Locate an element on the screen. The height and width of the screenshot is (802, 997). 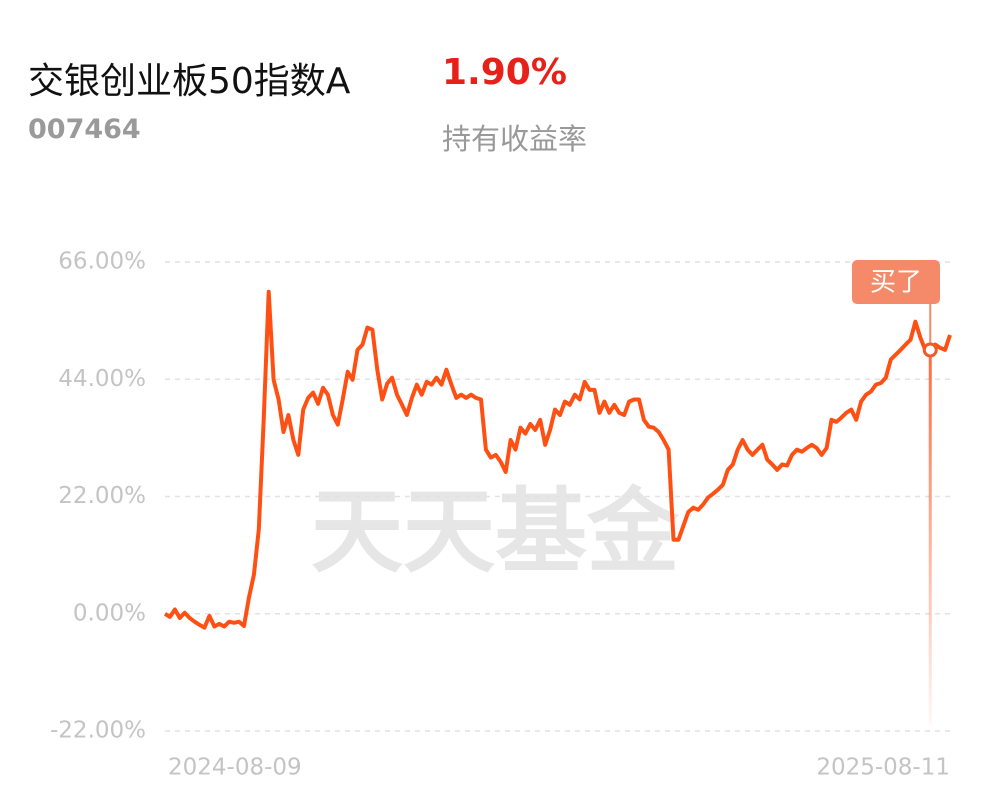
y-tick-label: 66.00% is located at coordinates (102, 262).